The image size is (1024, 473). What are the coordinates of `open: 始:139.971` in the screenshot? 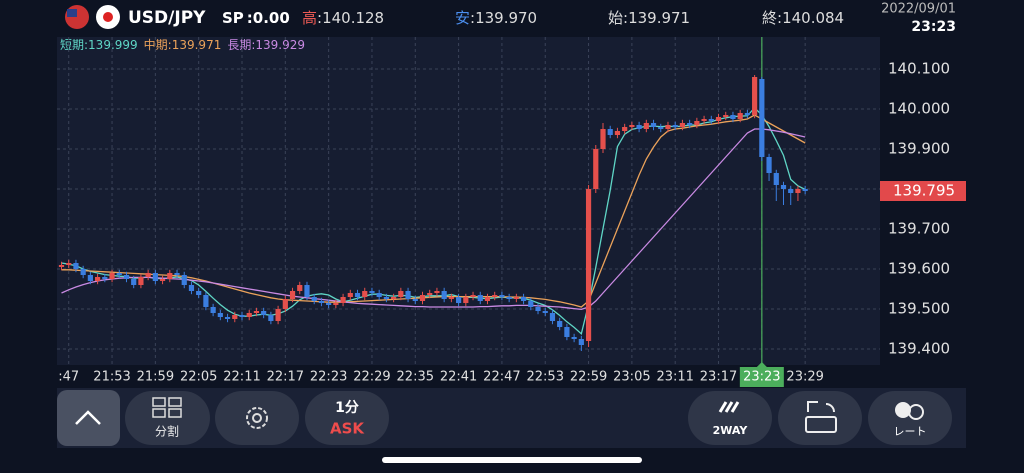 It's located at (649, 18).